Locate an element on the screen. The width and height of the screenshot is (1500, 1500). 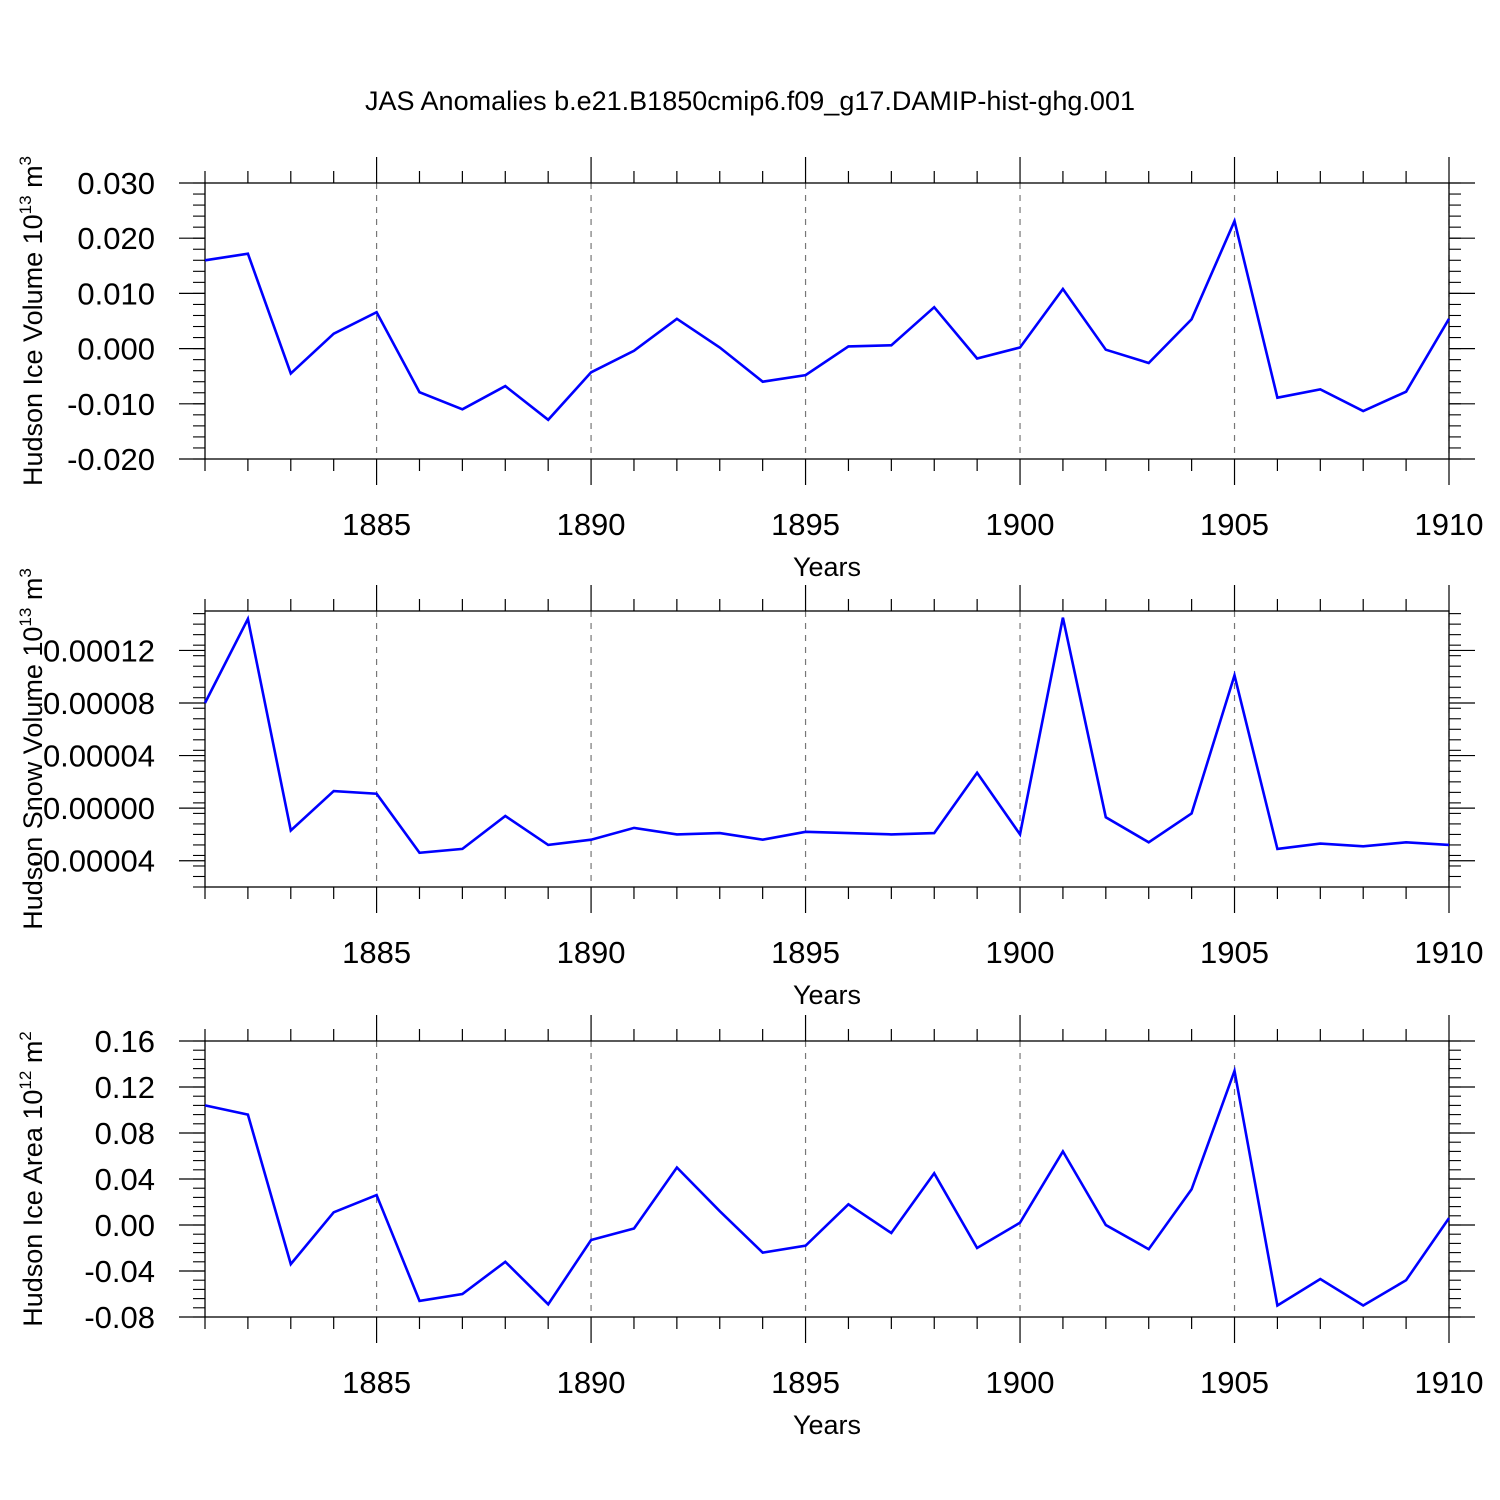
y-tick-label: -0.020 is located at coordinates (111, 459).